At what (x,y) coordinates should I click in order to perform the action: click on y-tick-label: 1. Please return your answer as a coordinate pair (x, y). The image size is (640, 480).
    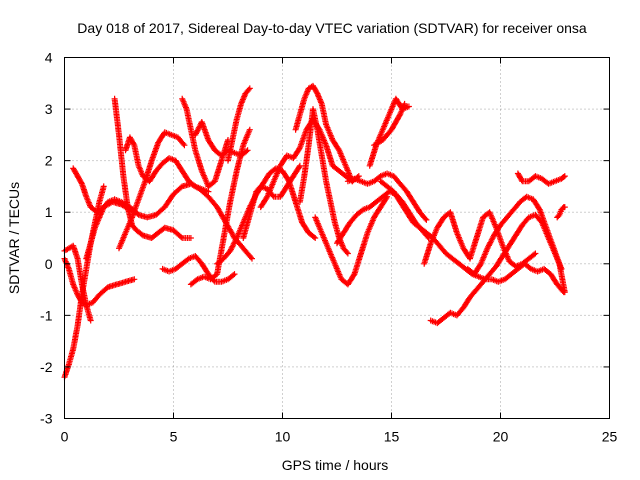
    Looking at the image, I should click on (49, 212).